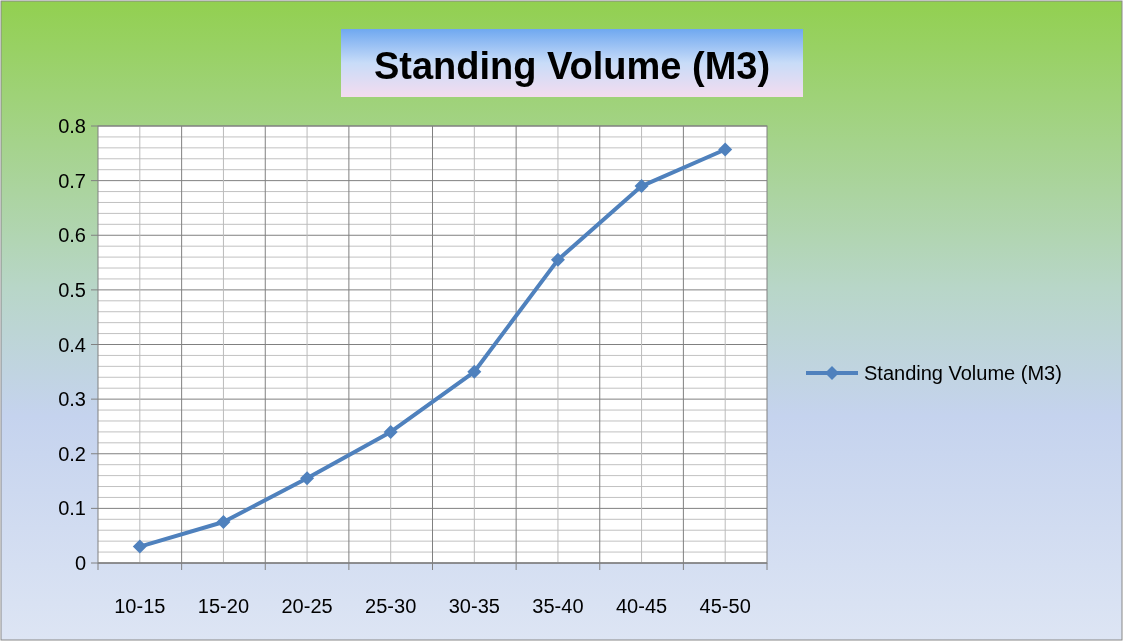  I want to click on legend-label: Standing Volume (M3), so click(963, 373).